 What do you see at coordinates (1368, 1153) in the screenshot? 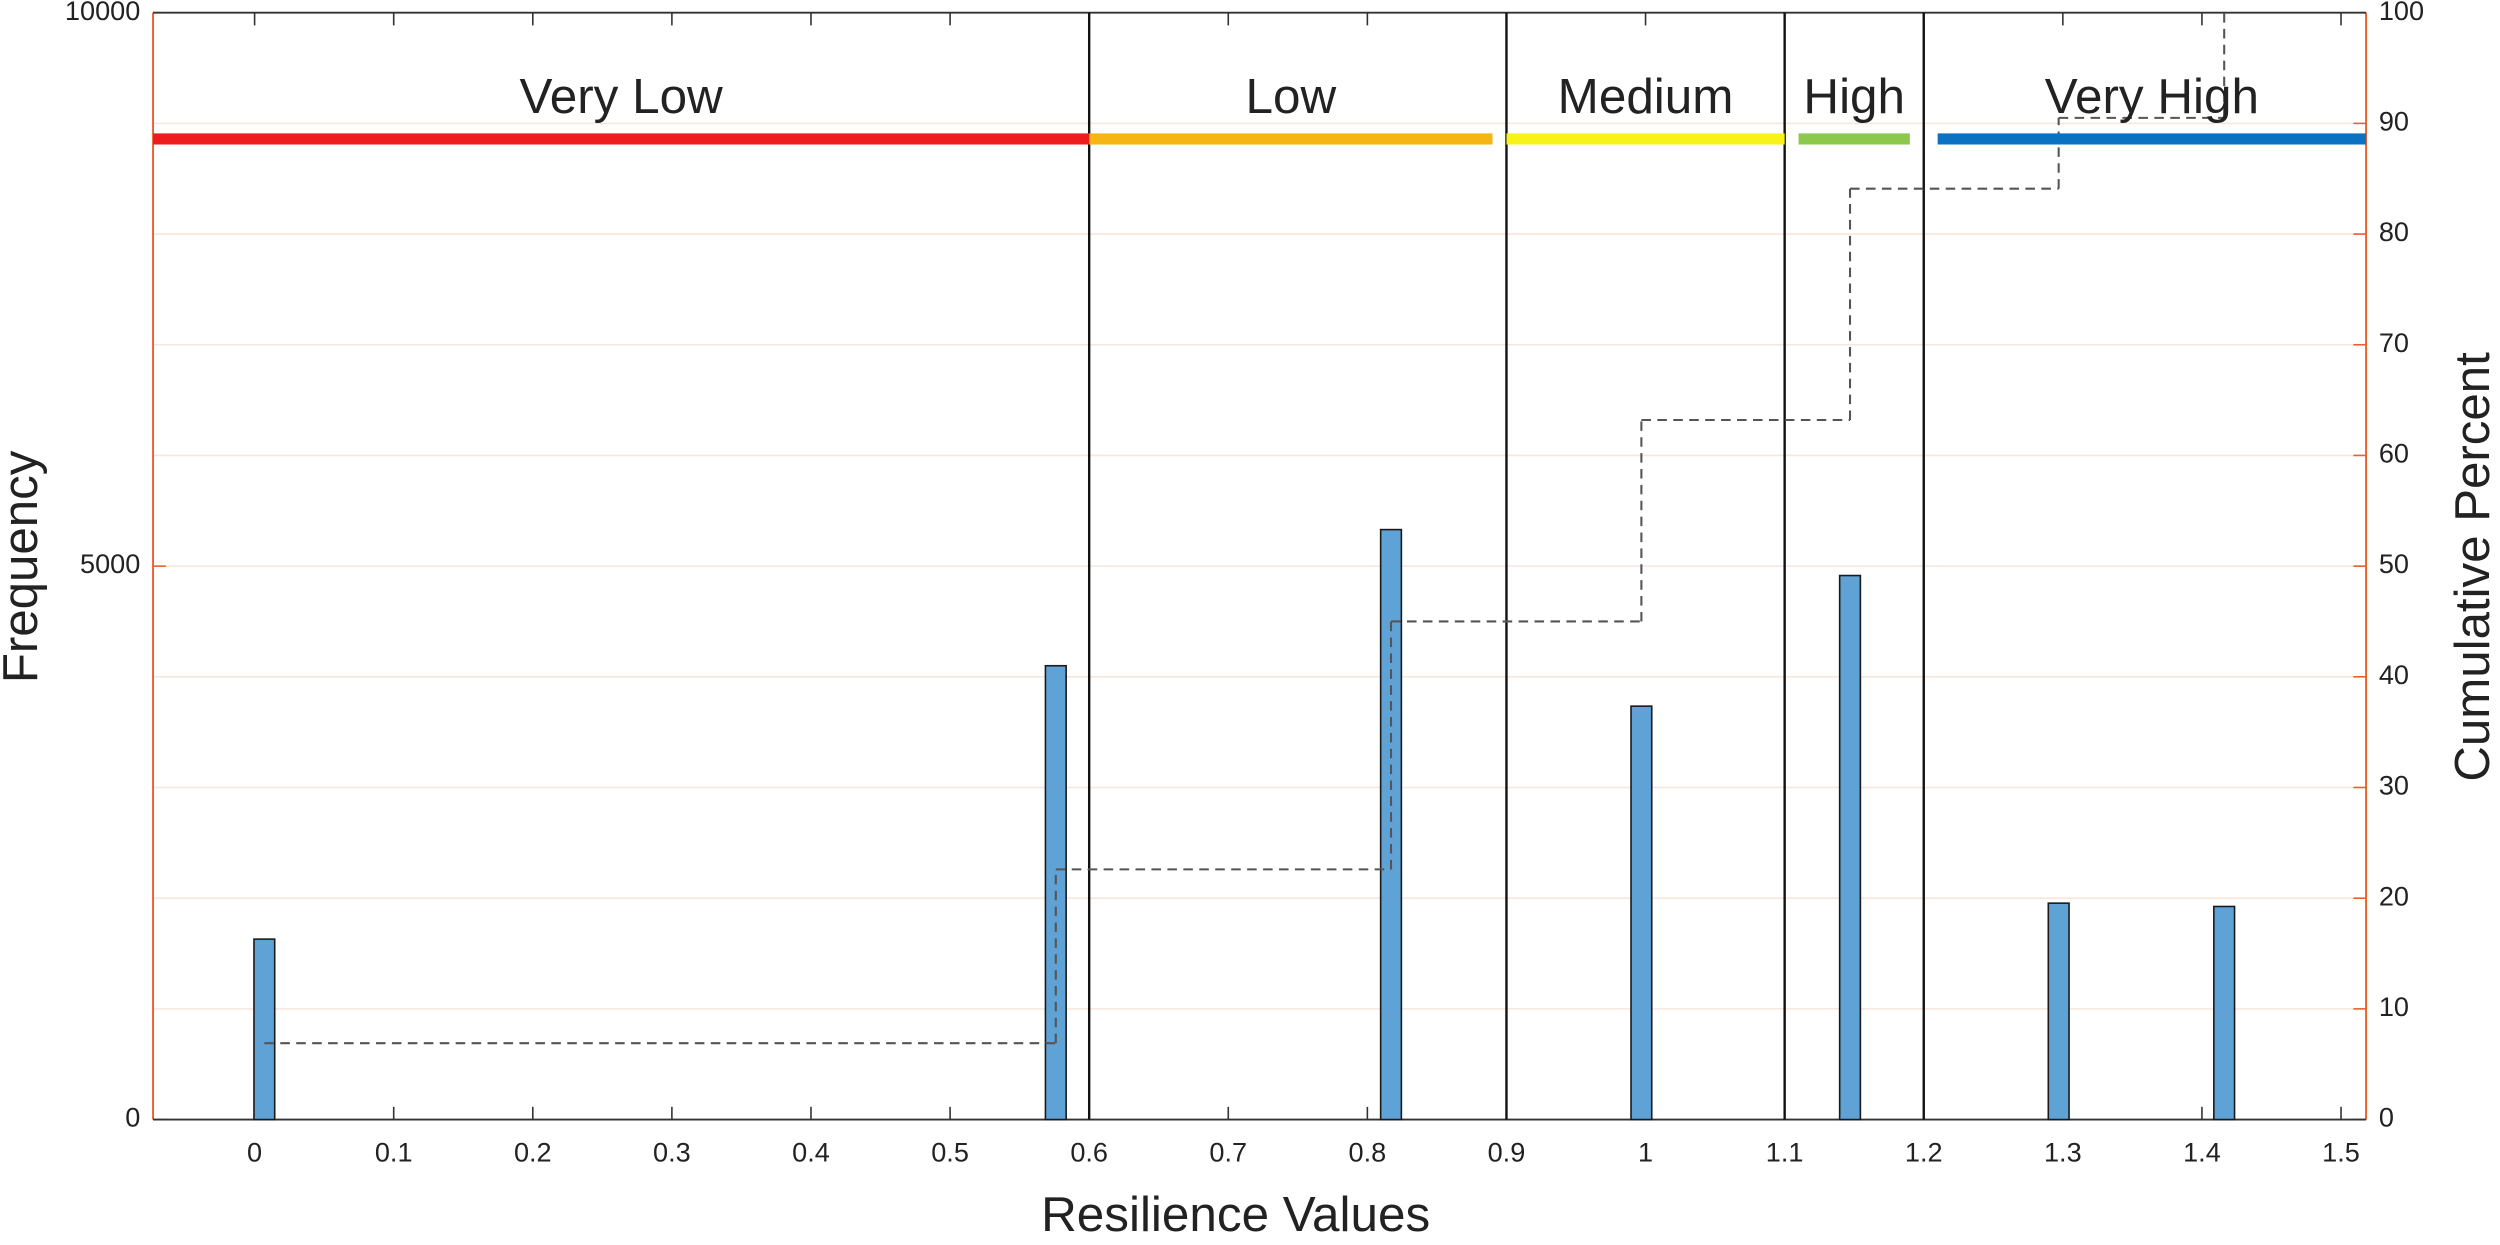
I see `x-tick-label: 0.8` at bounding box center [1368, 1153].